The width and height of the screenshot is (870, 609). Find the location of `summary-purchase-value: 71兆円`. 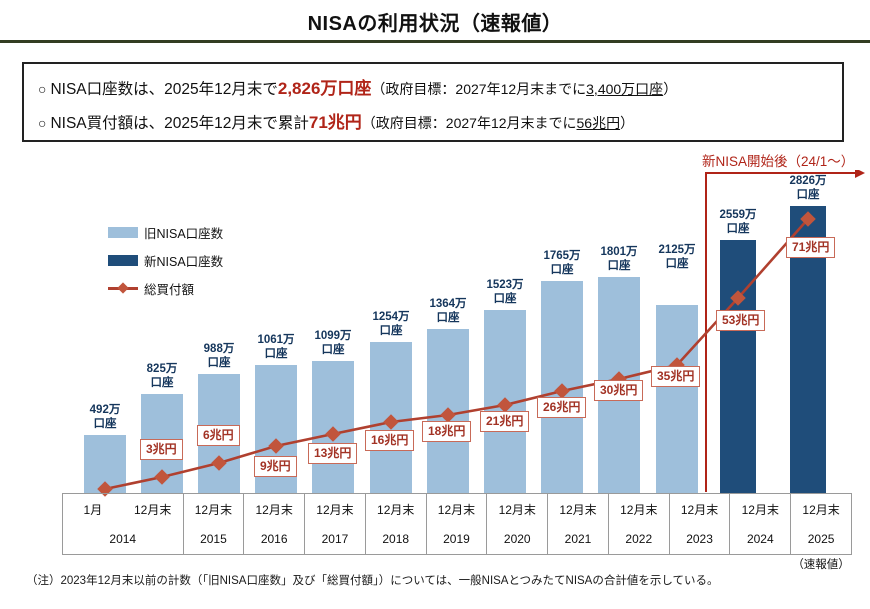

summary-purchase-value: 71兆円 is located at coordinates (335, 122).